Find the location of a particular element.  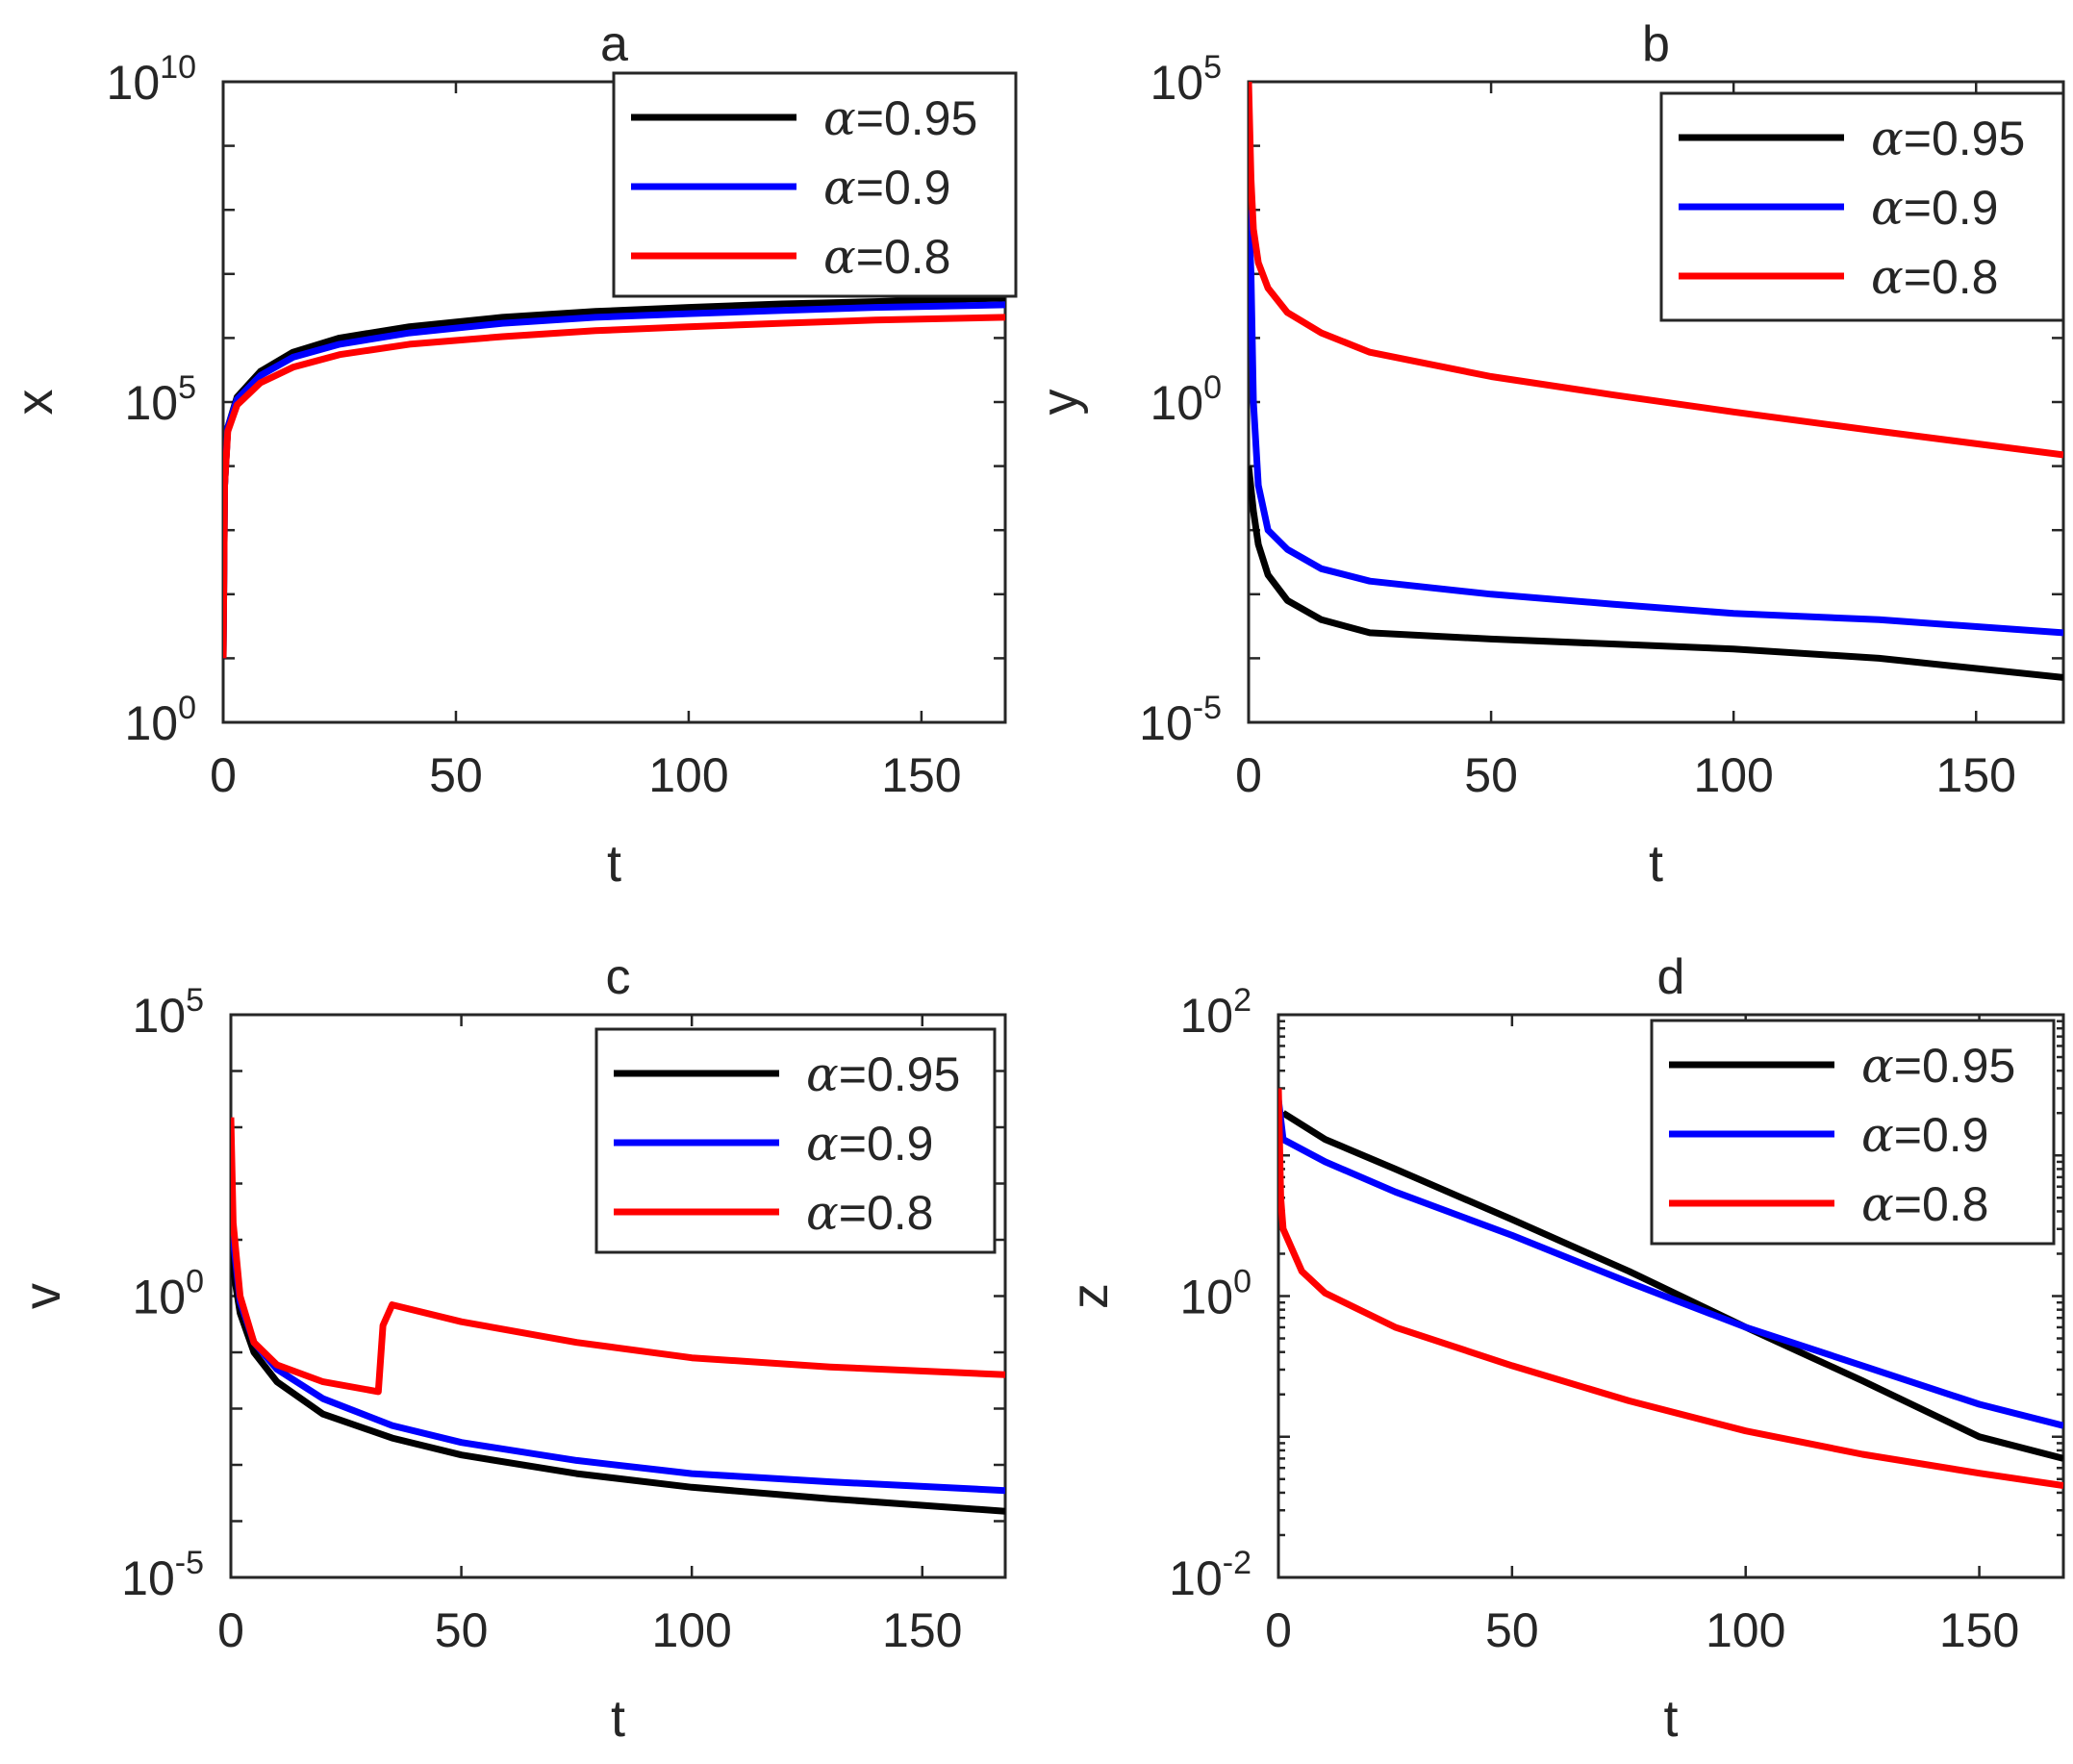

y-axis-label: v is located at coordinates (42, 1296).